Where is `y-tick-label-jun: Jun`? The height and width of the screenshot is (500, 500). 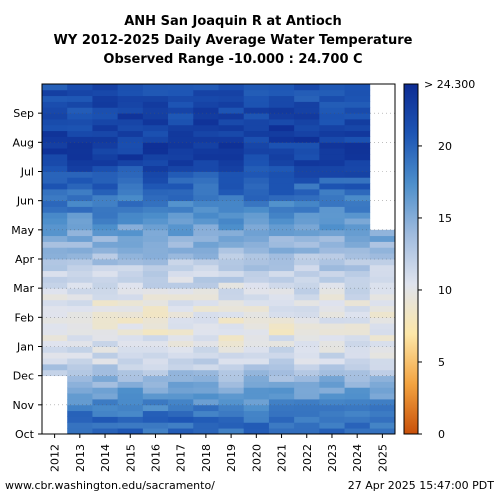 y-tick-label-jun: Jun is located at coordinates (25, 201).